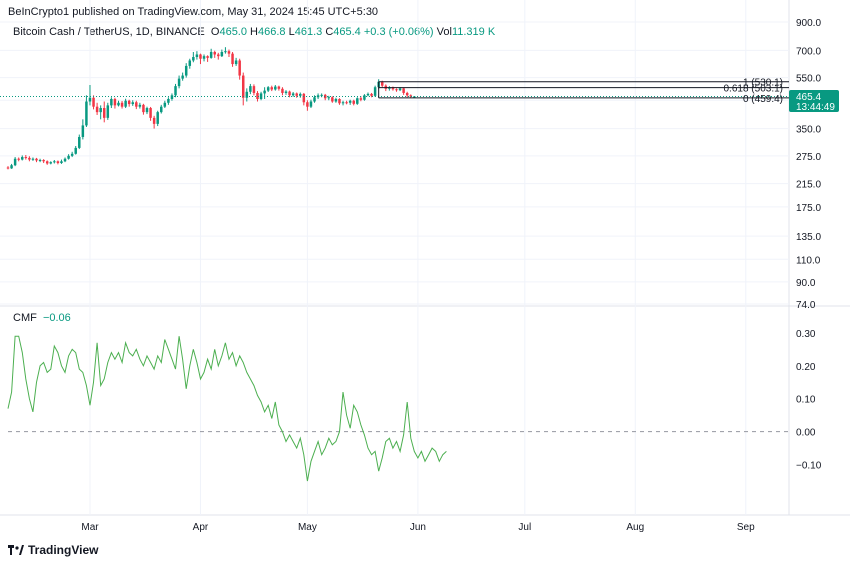 Image resolution: width=850 pixels, height=563 pixels. Describe the element at coordinates (524, 527) in the screenshot. I see `time-tick-label: Jul` at that location.